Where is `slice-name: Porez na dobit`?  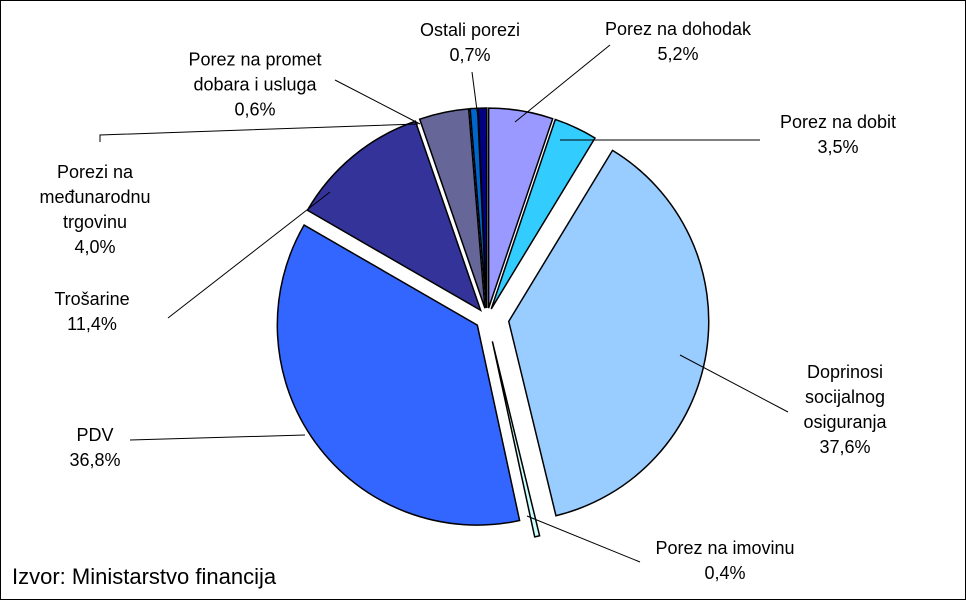 slice-name: Porez na dobit is located at coordinates (838, 122).